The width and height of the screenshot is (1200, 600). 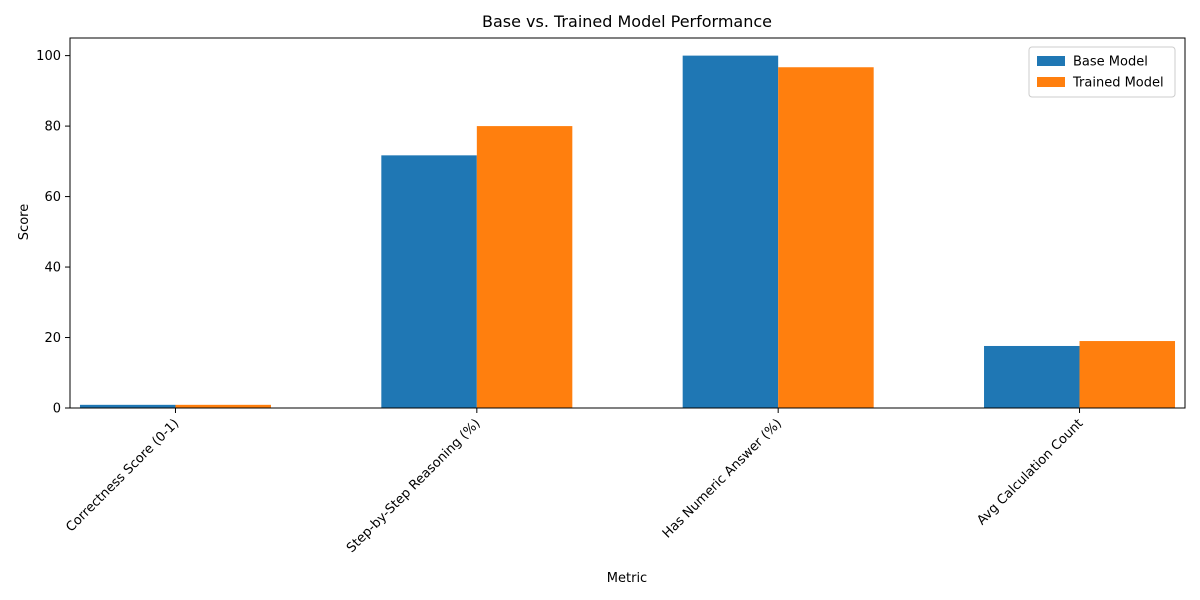 I want to click on y-tick-label: 0, so click(x=57, y=409).